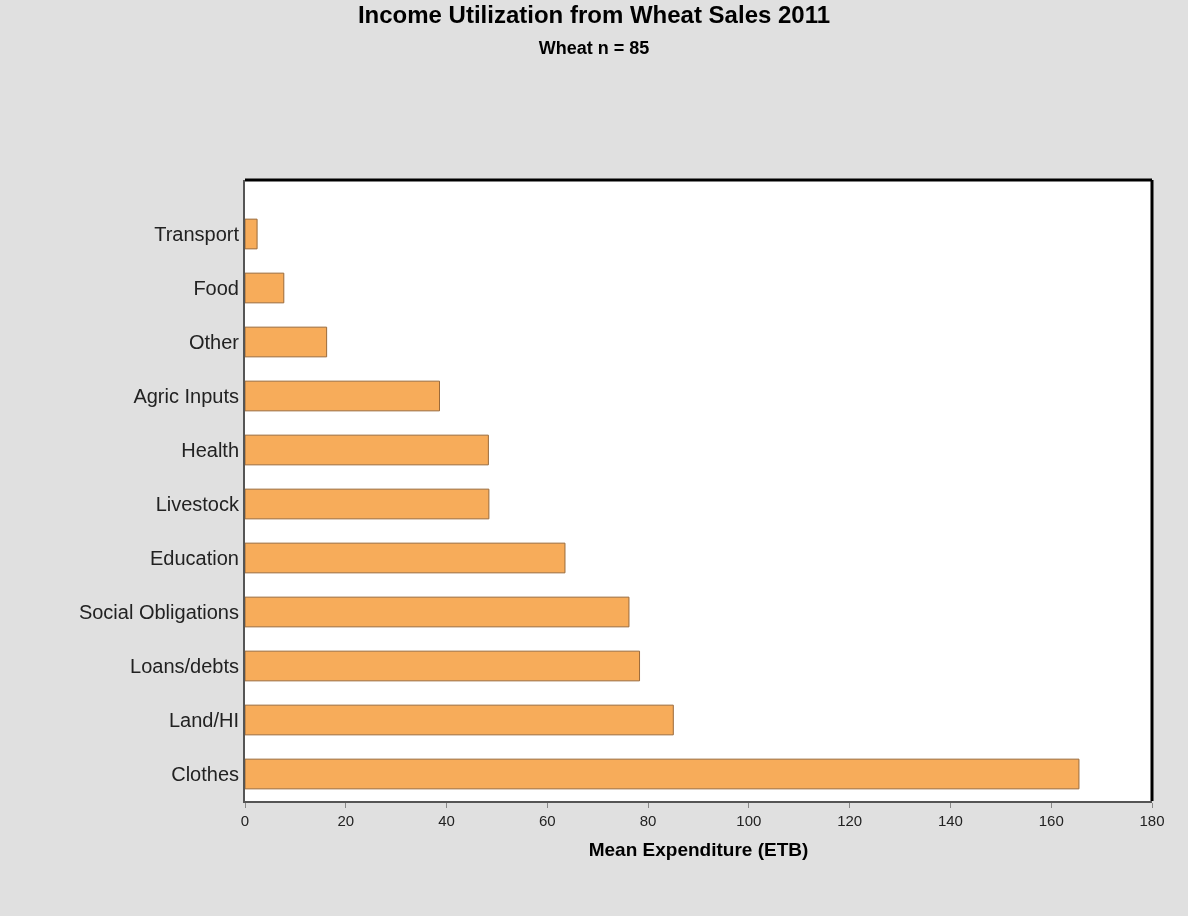  Describe the element at coordinates (1152, 820) in the screenshot. I see `x-tick-label: 180` at that location.